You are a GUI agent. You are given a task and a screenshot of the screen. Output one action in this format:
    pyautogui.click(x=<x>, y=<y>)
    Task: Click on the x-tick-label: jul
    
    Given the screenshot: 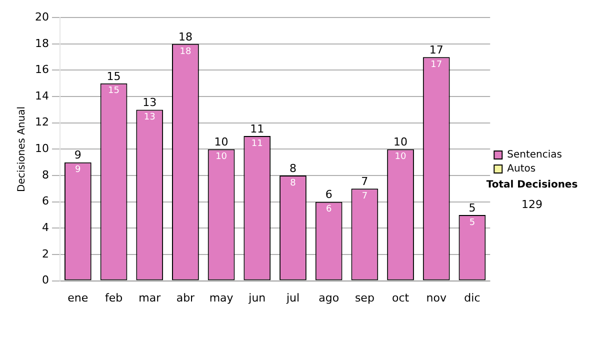 What is the action you would take?
    pyautogui.click(x=292, y=297)
    